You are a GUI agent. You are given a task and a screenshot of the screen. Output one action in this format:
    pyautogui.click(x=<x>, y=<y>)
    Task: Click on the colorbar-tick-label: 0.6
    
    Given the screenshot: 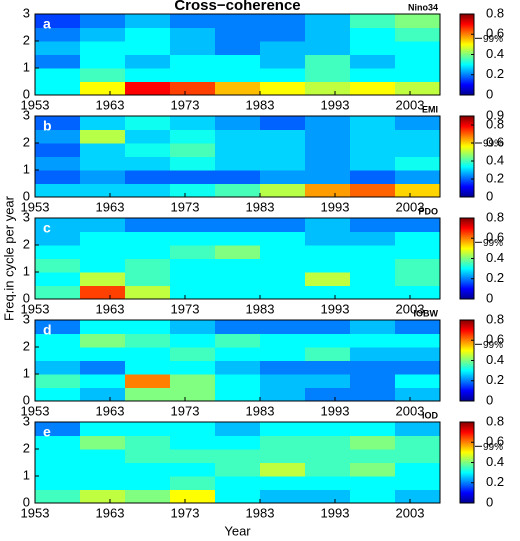 What is the action you would take?
    pyautogui.click(x=495, y=237)
    